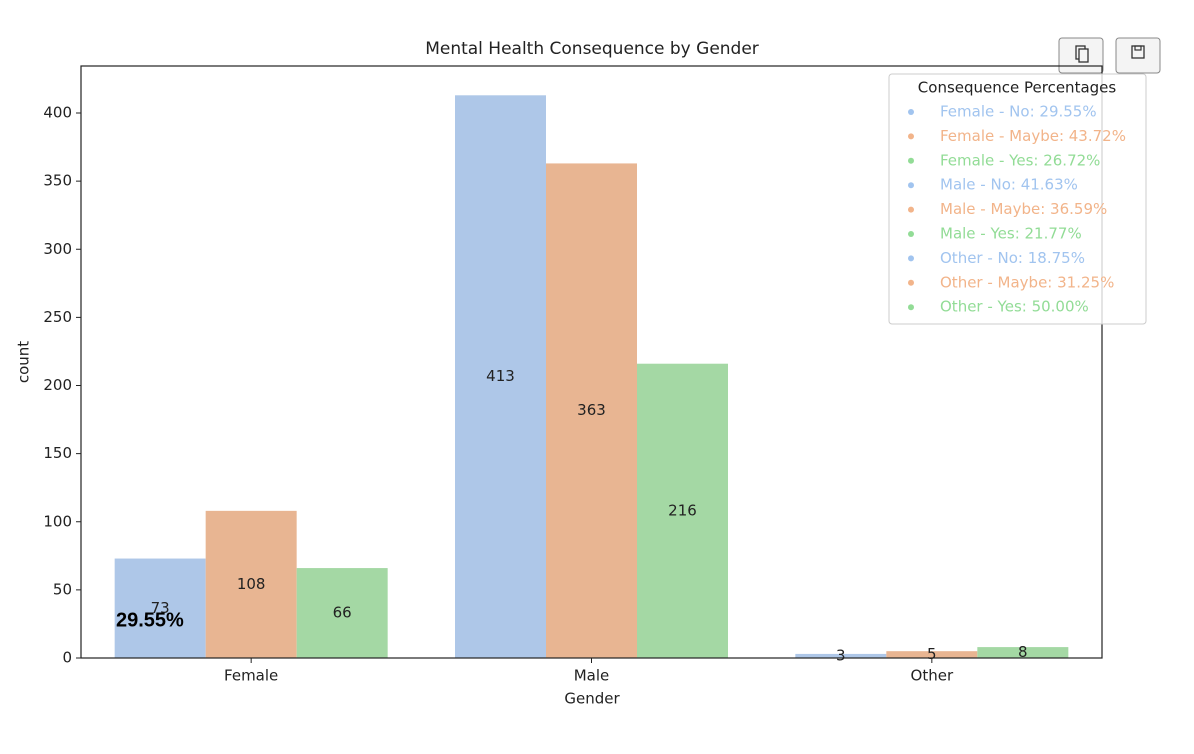  What do you see at coordinates (1009, 185) in the screenshot?
I see `legend-entry: Male - No: 41.63%` at bounding box center [1009, 185].